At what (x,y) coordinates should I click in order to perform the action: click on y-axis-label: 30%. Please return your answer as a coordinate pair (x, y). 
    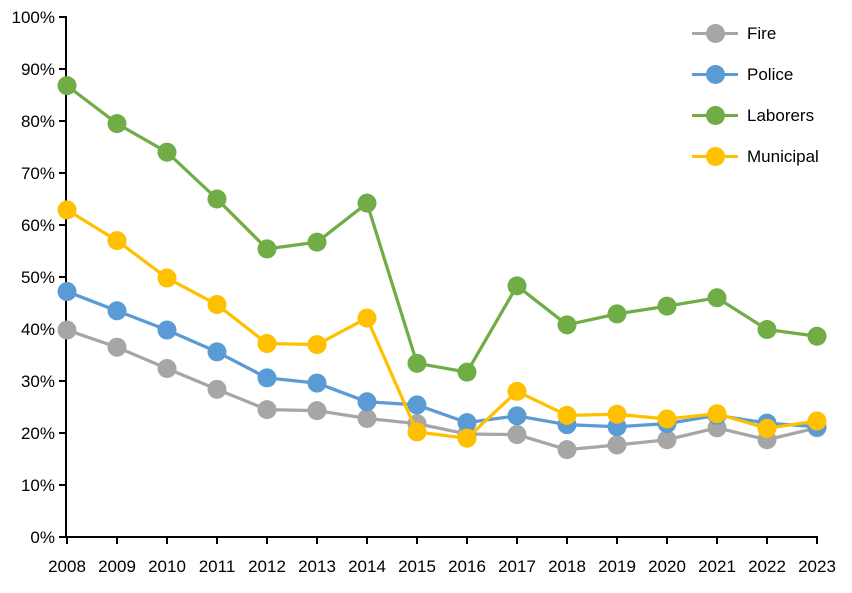
    Looking at the image, I should click on (38, 381).